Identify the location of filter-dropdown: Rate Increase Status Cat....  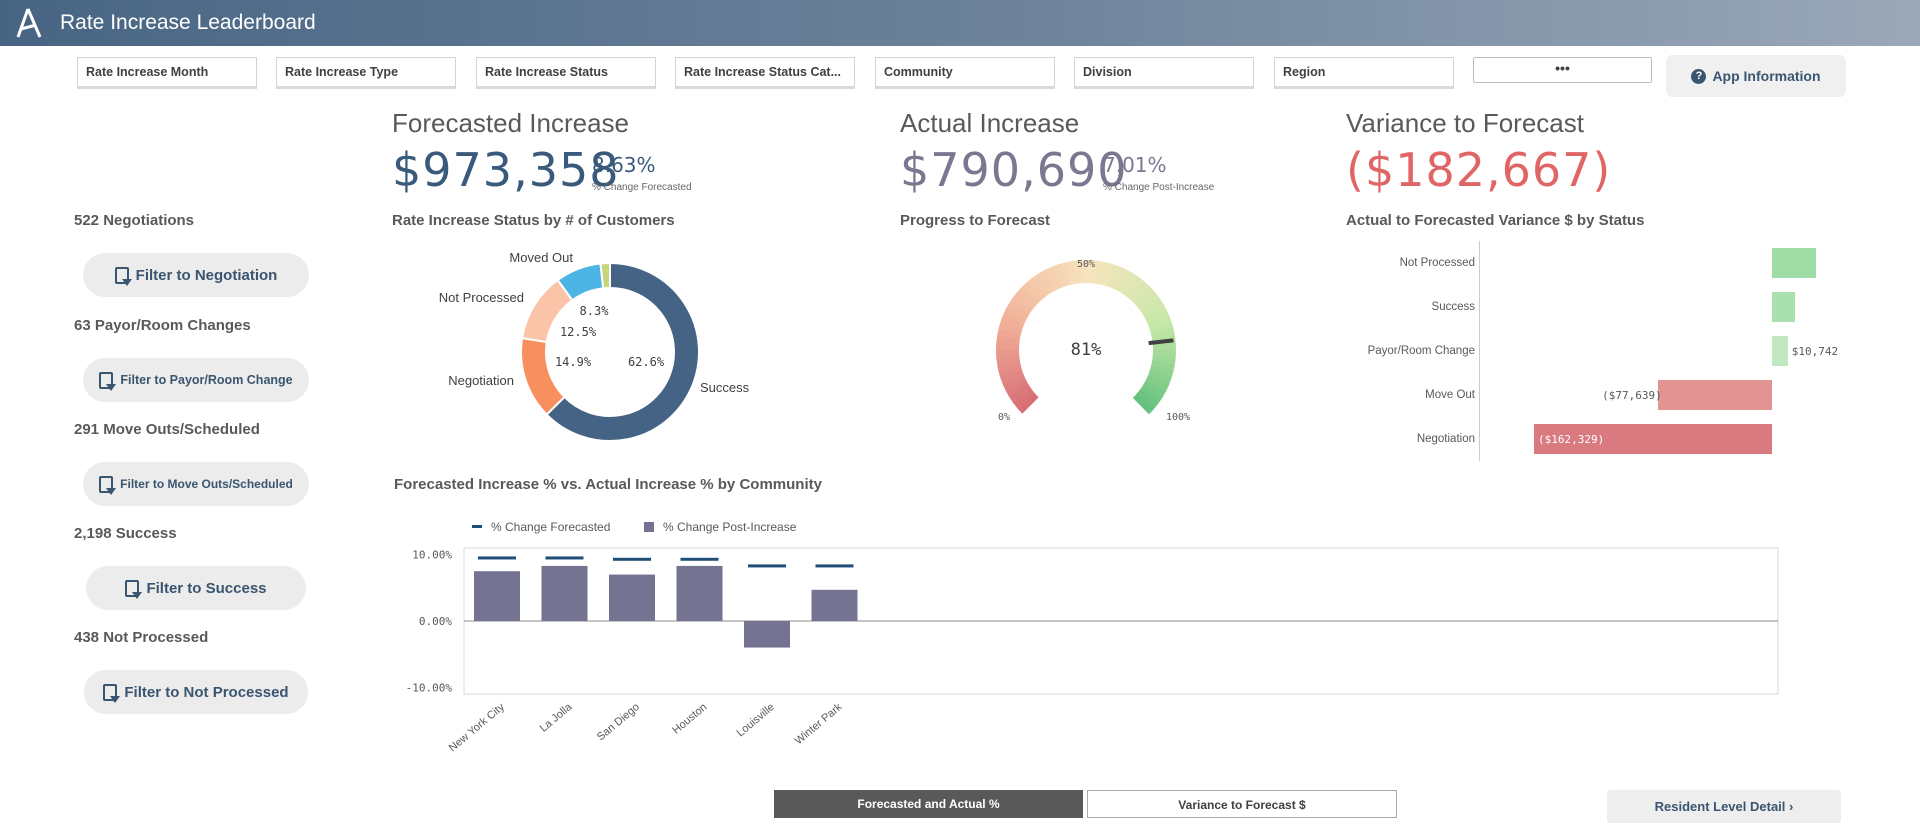
(765, 73).